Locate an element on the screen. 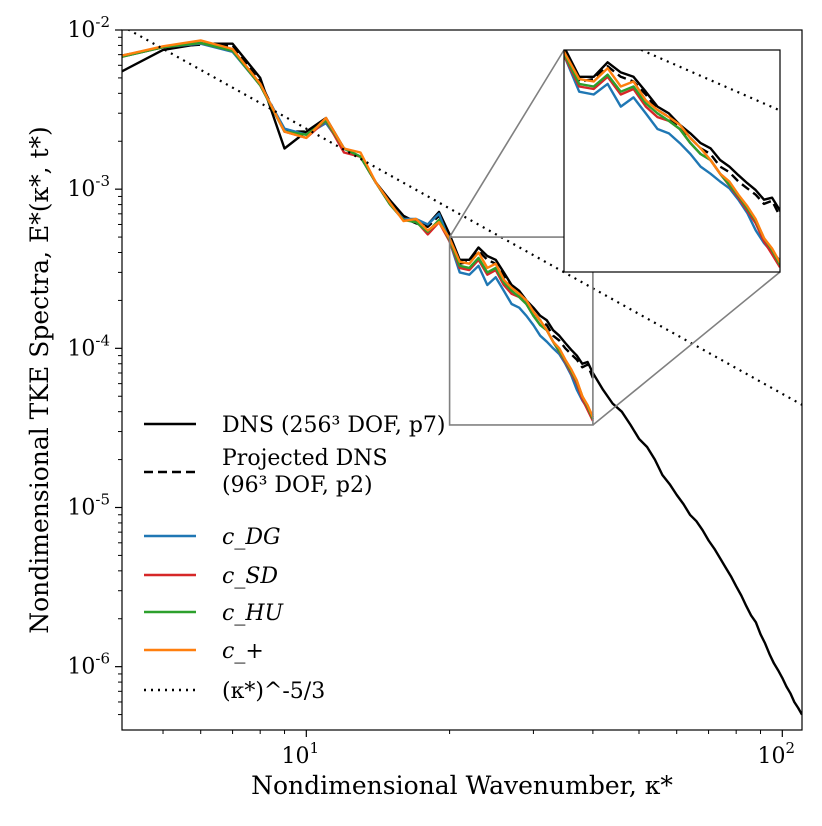 Image resolution: width=822 pixels, height=826 pixels. legend-label-dns-256-dof-p7: DNS (256³ DOF, p7) is located at coordinates (334, 425).